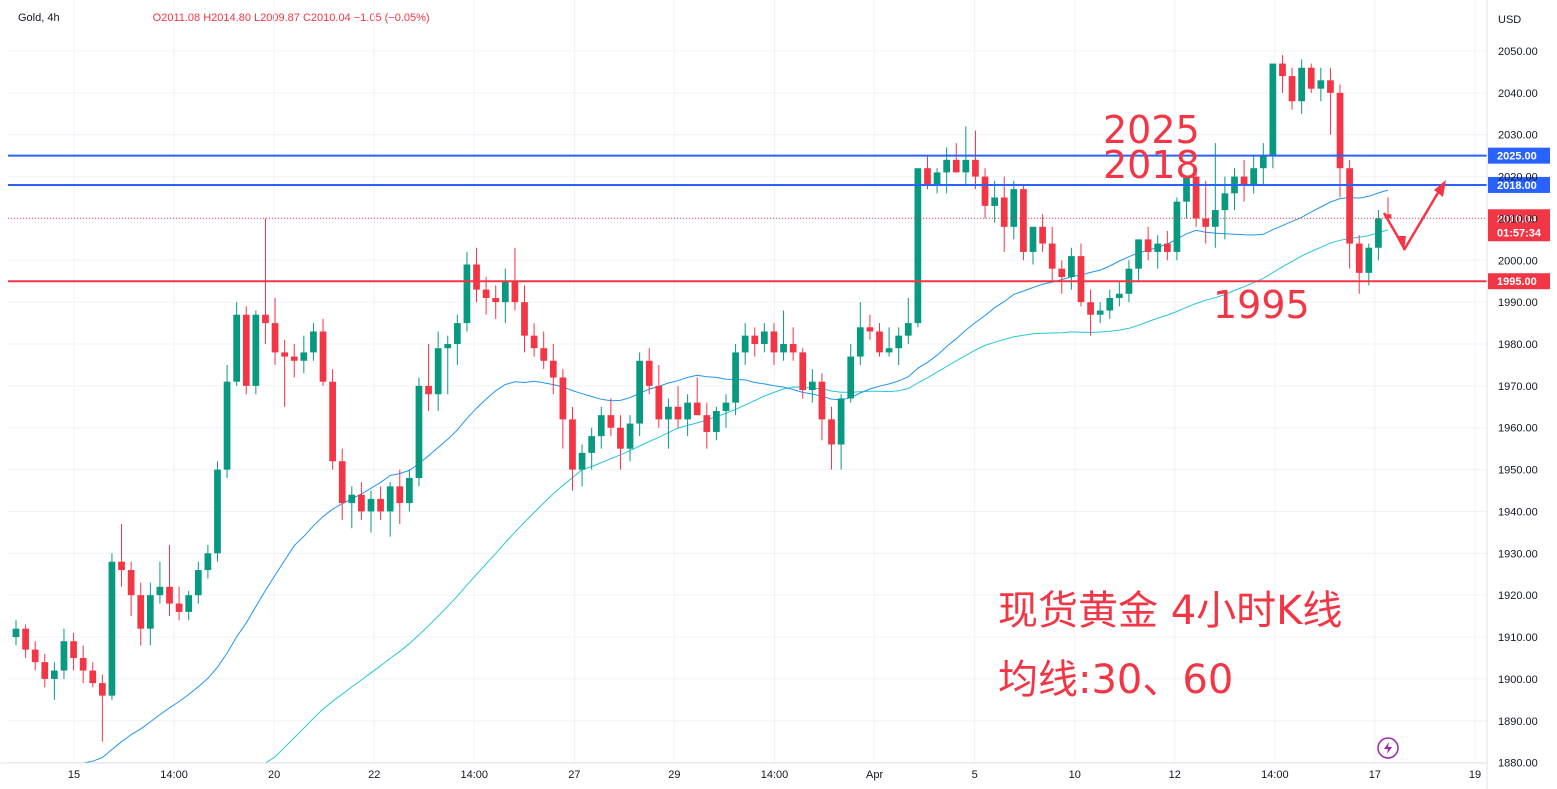 The image size is (1557, 789). I want to click on ohlc-open: O2011.08, so click(176, 18).